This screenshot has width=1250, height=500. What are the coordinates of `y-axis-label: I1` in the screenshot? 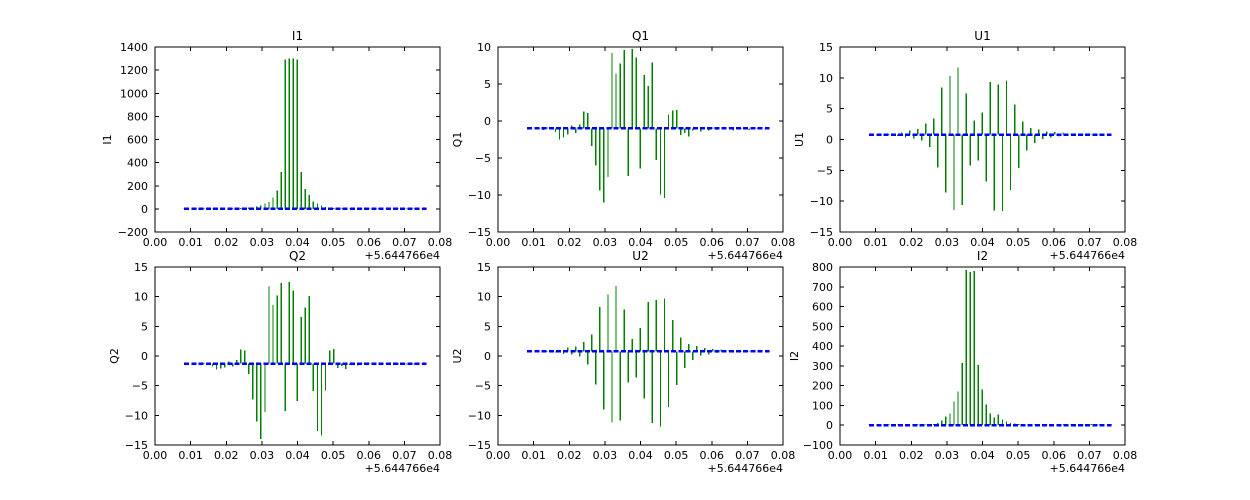 It's located at (107, 139).